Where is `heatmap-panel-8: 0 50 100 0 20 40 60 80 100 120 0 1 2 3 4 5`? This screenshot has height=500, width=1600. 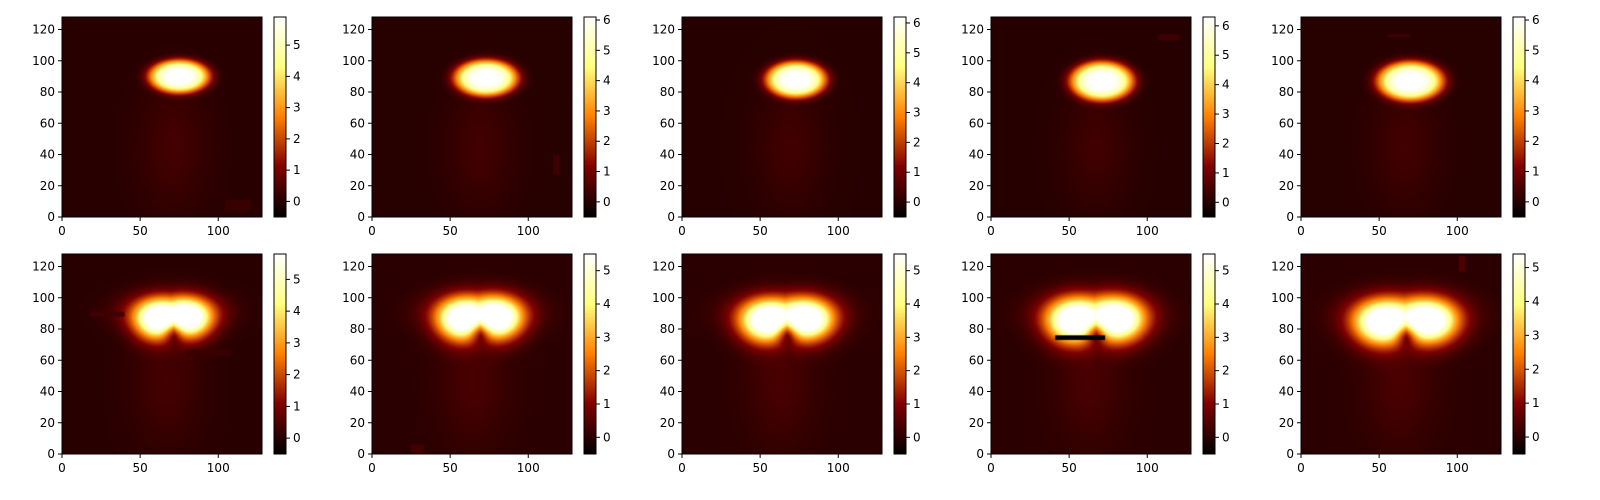 heatmap-panel-8: 0 50 100 0 20 40 60 80 100 120 0 1 2 3 4 5 is located at coordinates (786, 364).